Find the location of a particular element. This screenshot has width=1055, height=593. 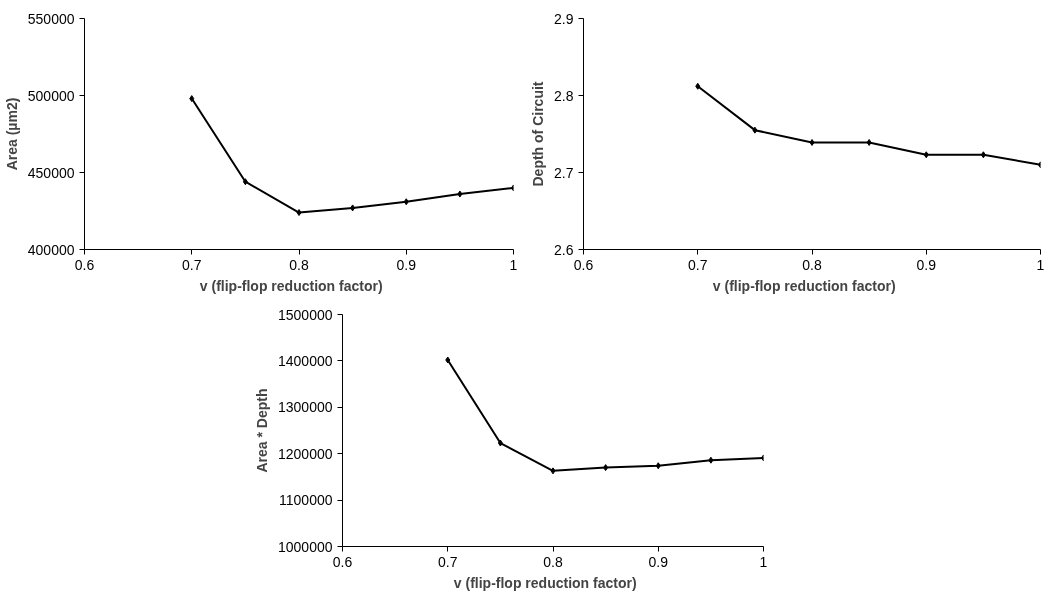

y-tick-label: 1100000 is located at coordinates (306, 500).